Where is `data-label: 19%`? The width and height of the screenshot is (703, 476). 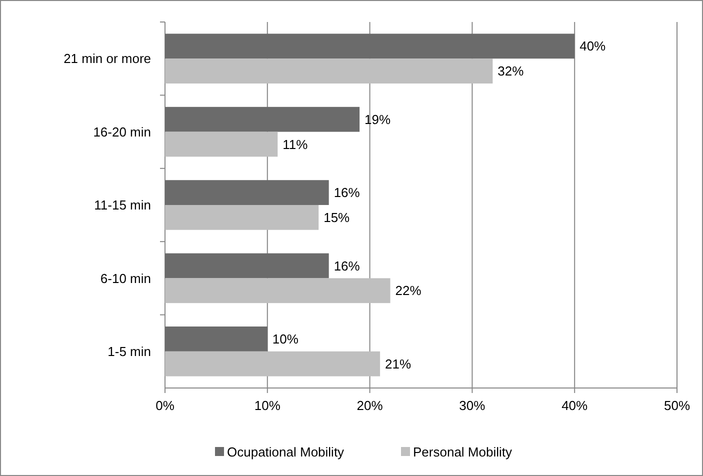
data-label: 19% is located at coordinates (378, 119).